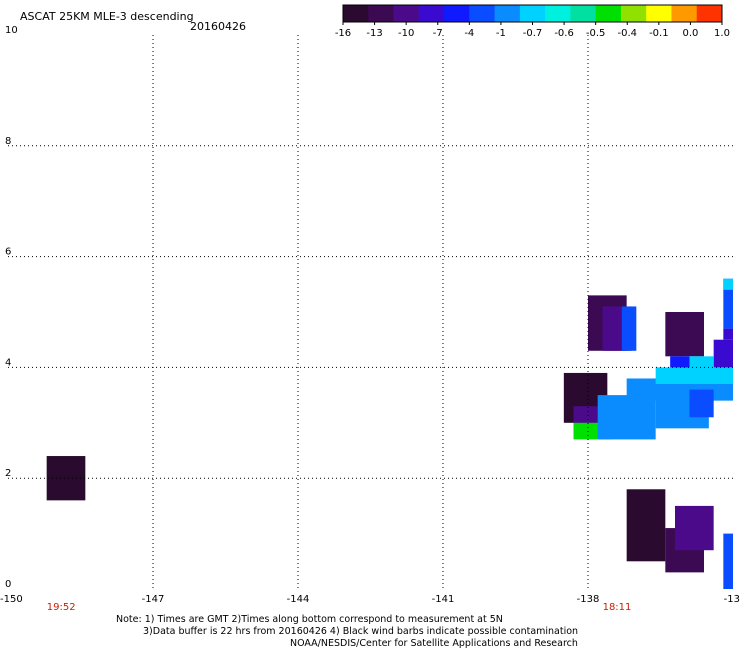 The height and width of the screenshot is (650, 740). What do you see at coordinates (218, 26) in the screenshot?
I see `chart-date: 20160426` at bounding box center [218, 26].